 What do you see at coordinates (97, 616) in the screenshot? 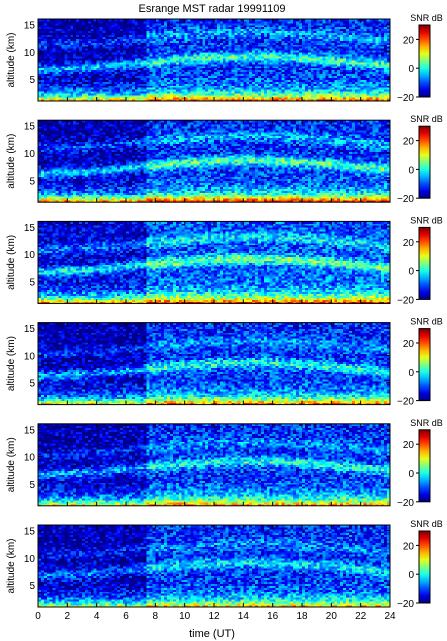
I see `x-tick-label: 4` at bounding box center [97, 616].